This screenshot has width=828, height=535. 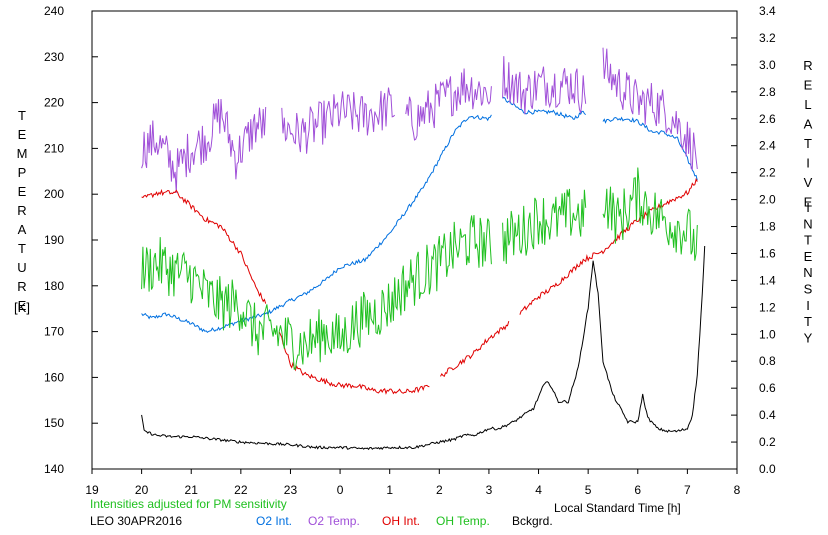 What do you see at coordinates (54, 423) in the screenshot?
I see `left-tick-label: 150` at bounding box center [54, 423].